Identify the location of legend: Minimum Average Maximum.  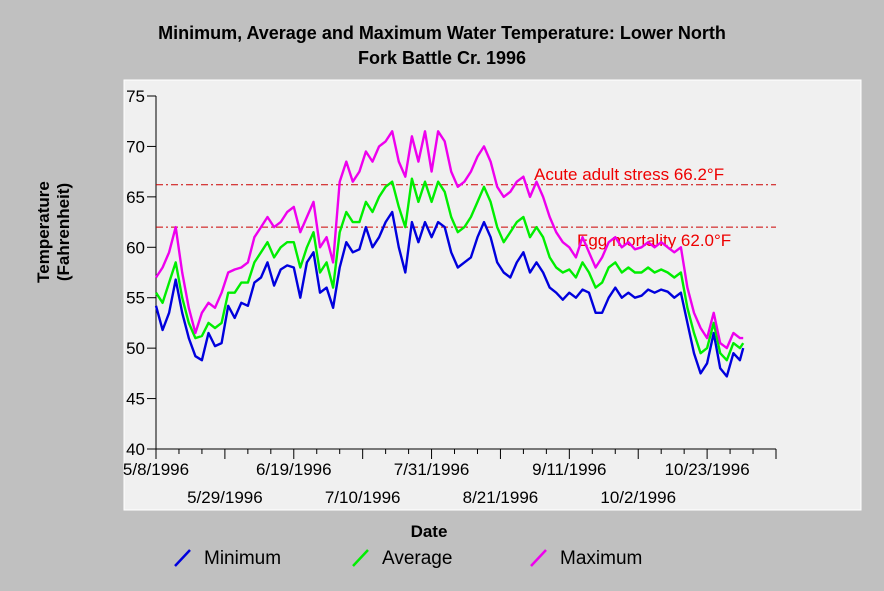
(408, 558).